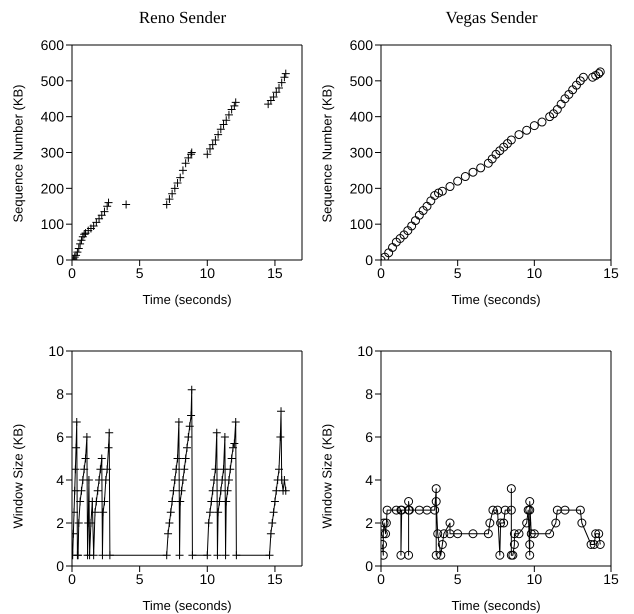 The image size is (634, 614). I want to click on chart-title: Vegas Sender, so click(491, 18).